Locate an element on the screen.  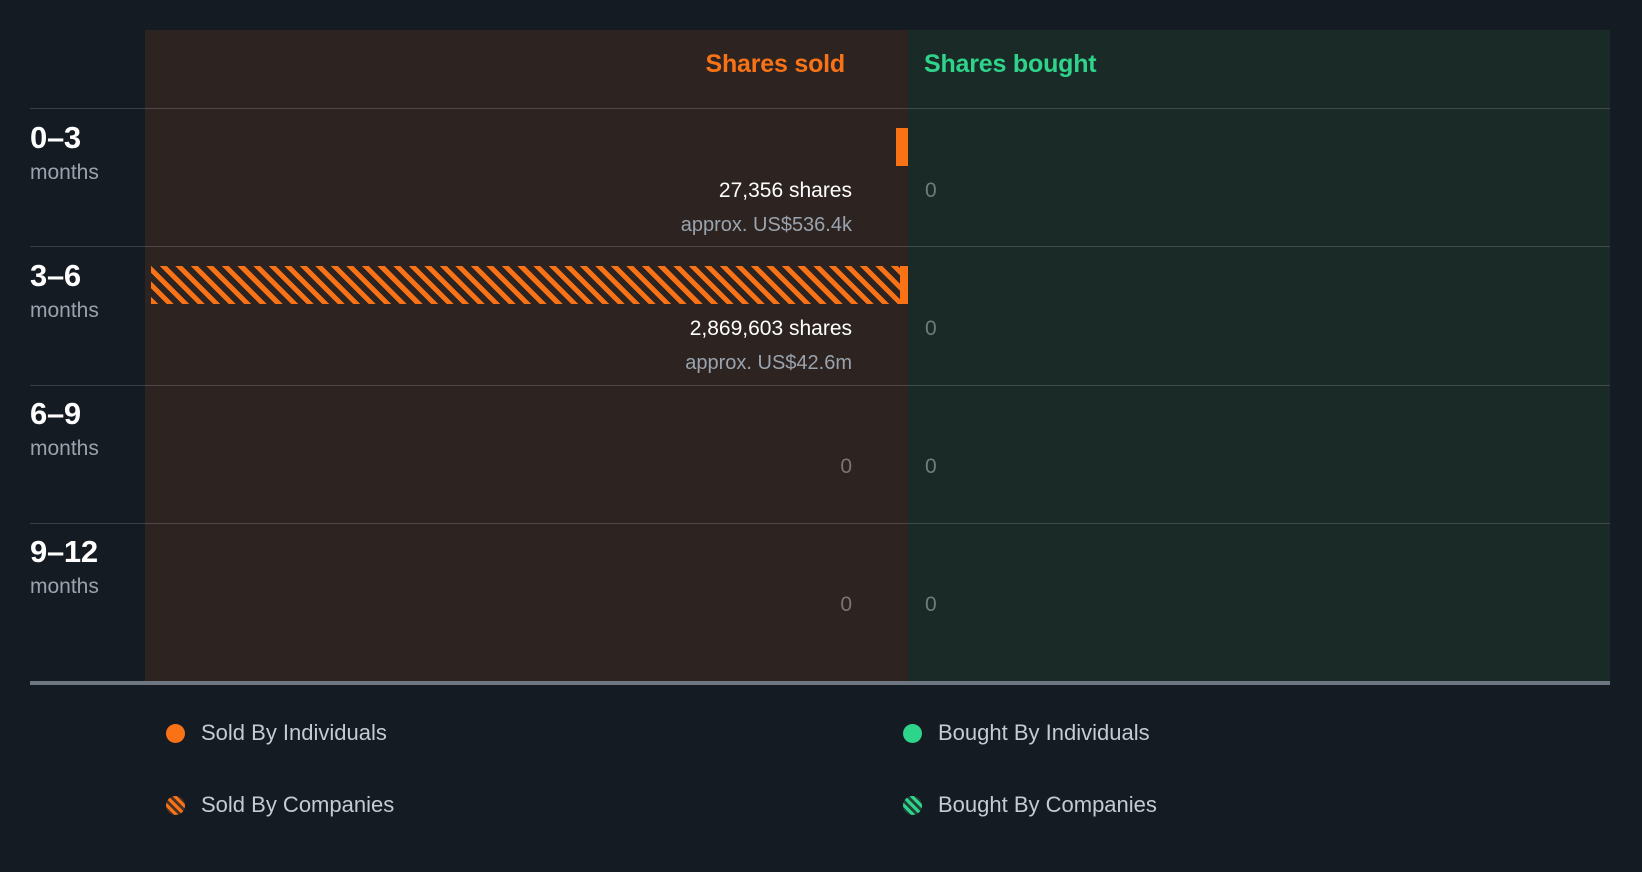
legend-item-bought-by-companies: Bought By Companies is located at coordinates (1030, 805).